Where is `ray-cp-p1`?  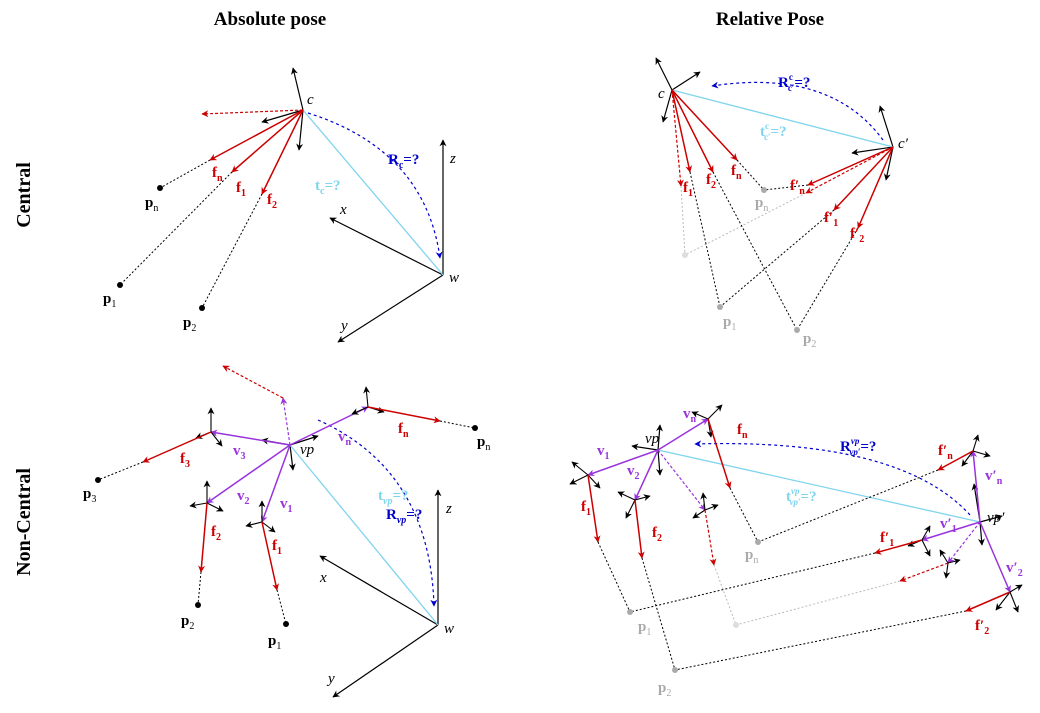 ray-cp-p1 is located at coordinates (777, 258).